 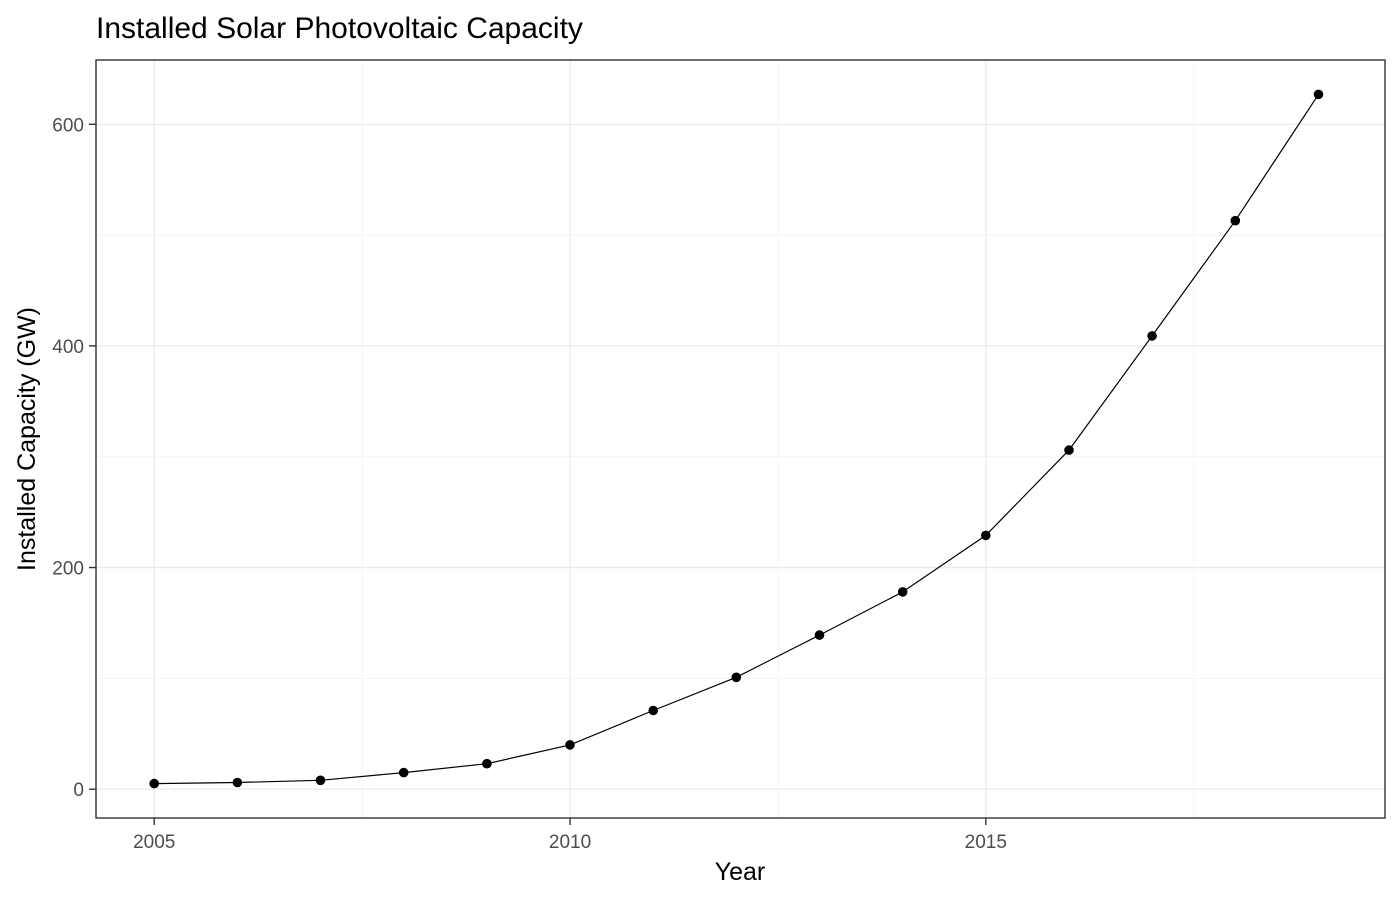 I want to click on y-tick-label: 200, so click(x=68, y=569).